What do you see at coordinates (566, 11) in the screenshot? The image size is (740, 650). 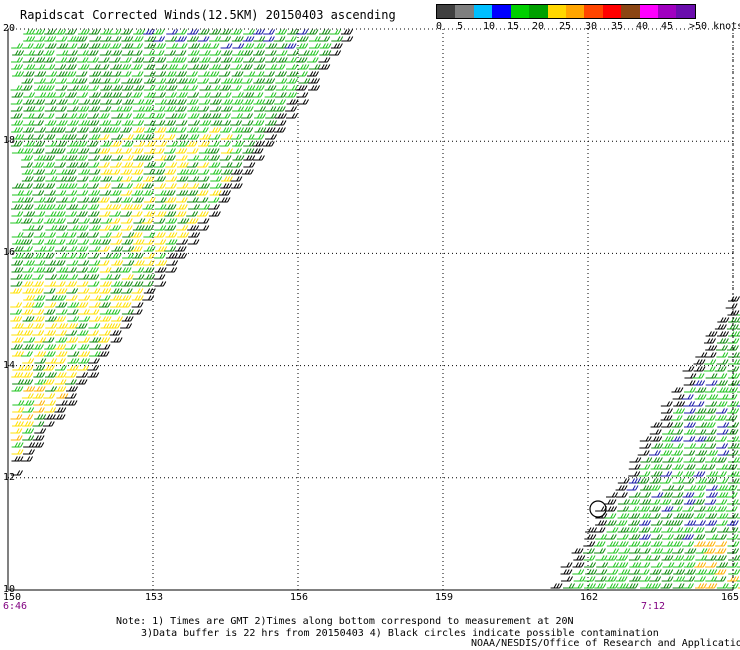 I see `wind-speed-legend` at bounding box center [566, 11].